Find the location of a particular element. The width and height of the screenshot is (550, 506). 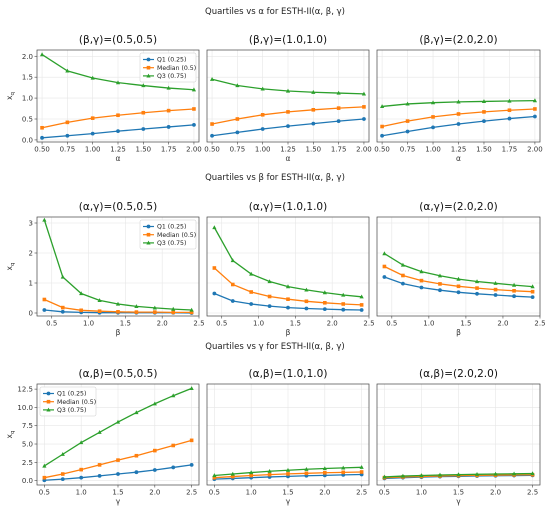

legend-label: Median (0.5) is located at coordinates (176, 235).